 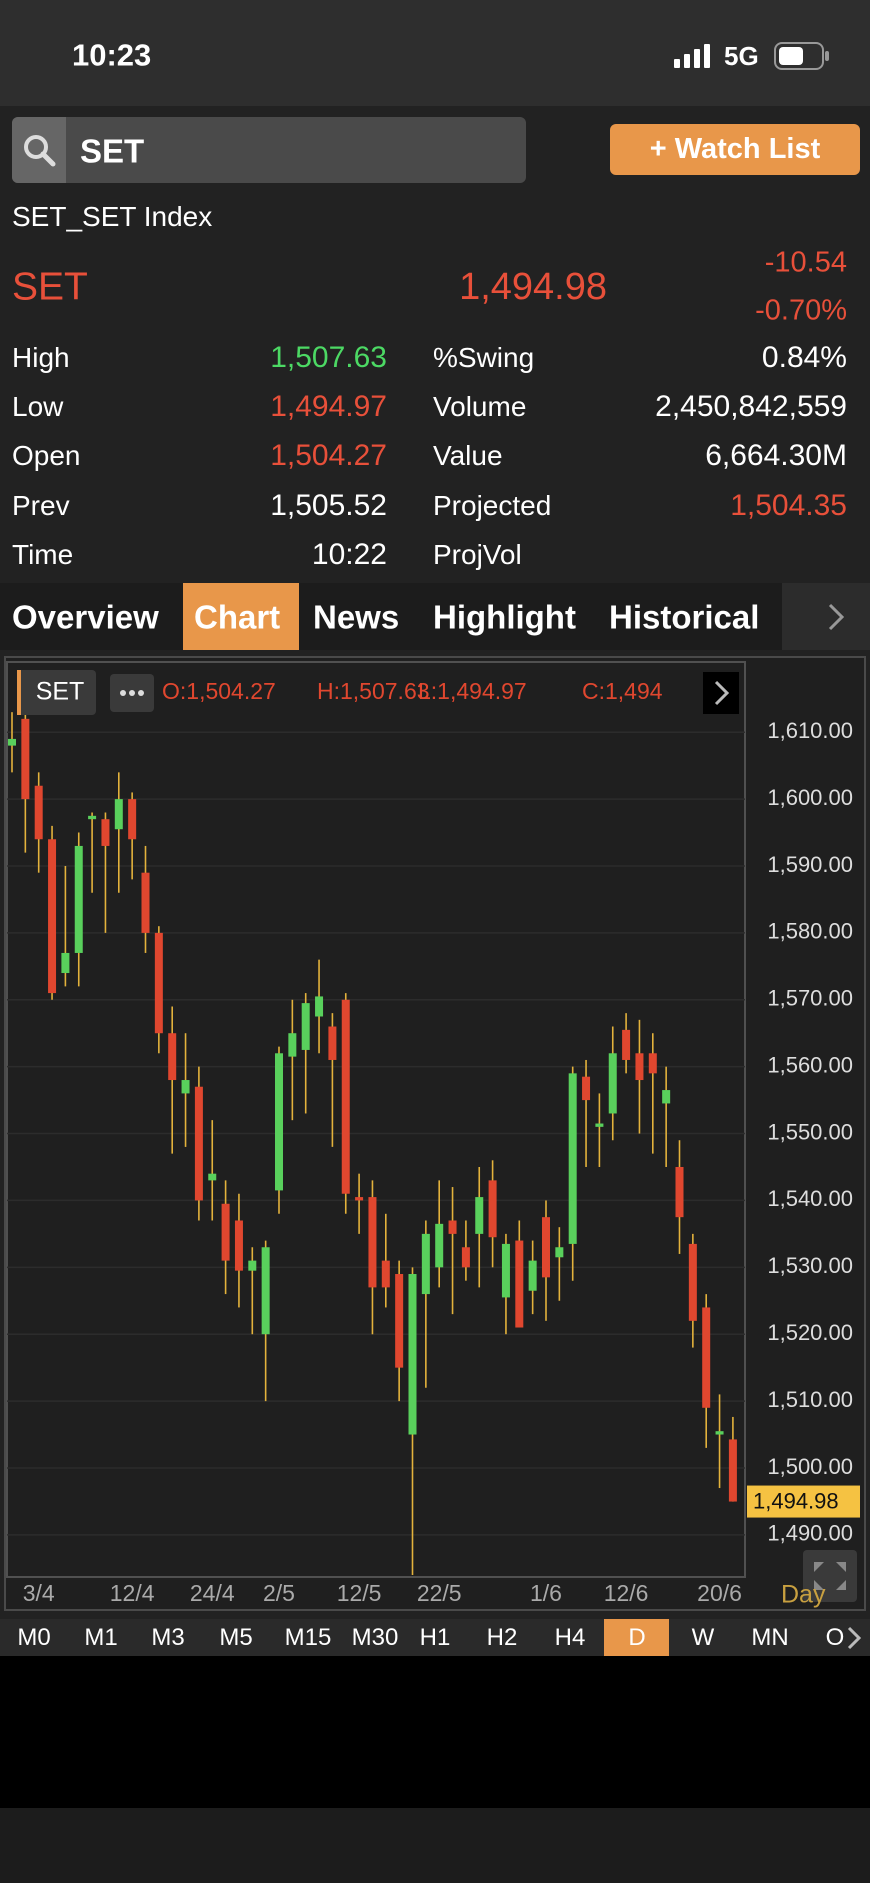 What do you see at coordinates (269, 150) in the screenshot?
I see `search-box` at bounding box center [269, 150].